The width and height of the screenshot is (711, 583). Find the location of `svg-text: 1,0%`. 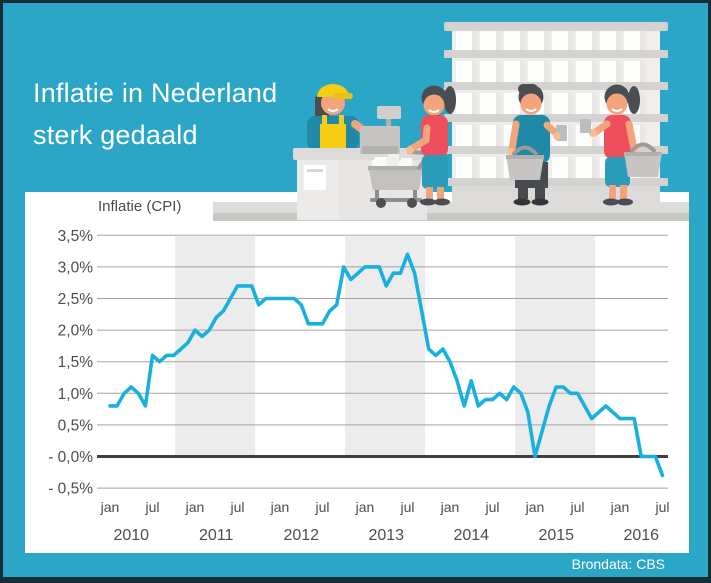

svg-text: 1,0% is located at coordinates (76, 394).